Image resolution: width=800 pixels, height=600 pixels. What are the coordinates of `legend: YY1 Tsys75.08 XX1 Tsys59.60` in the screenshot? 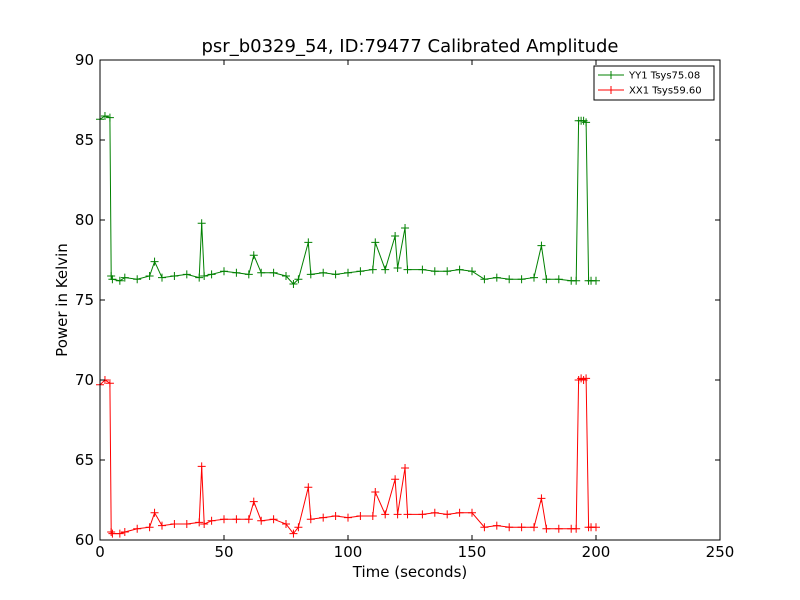 It's located at (654, 83).